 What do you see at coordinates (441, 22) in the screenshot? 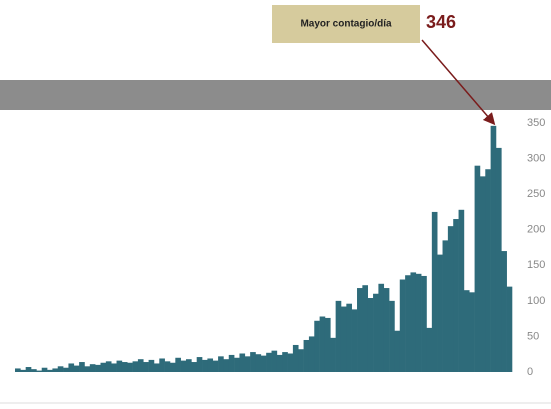
I see `annotation-value: 346` at bounding box center [441, 22].